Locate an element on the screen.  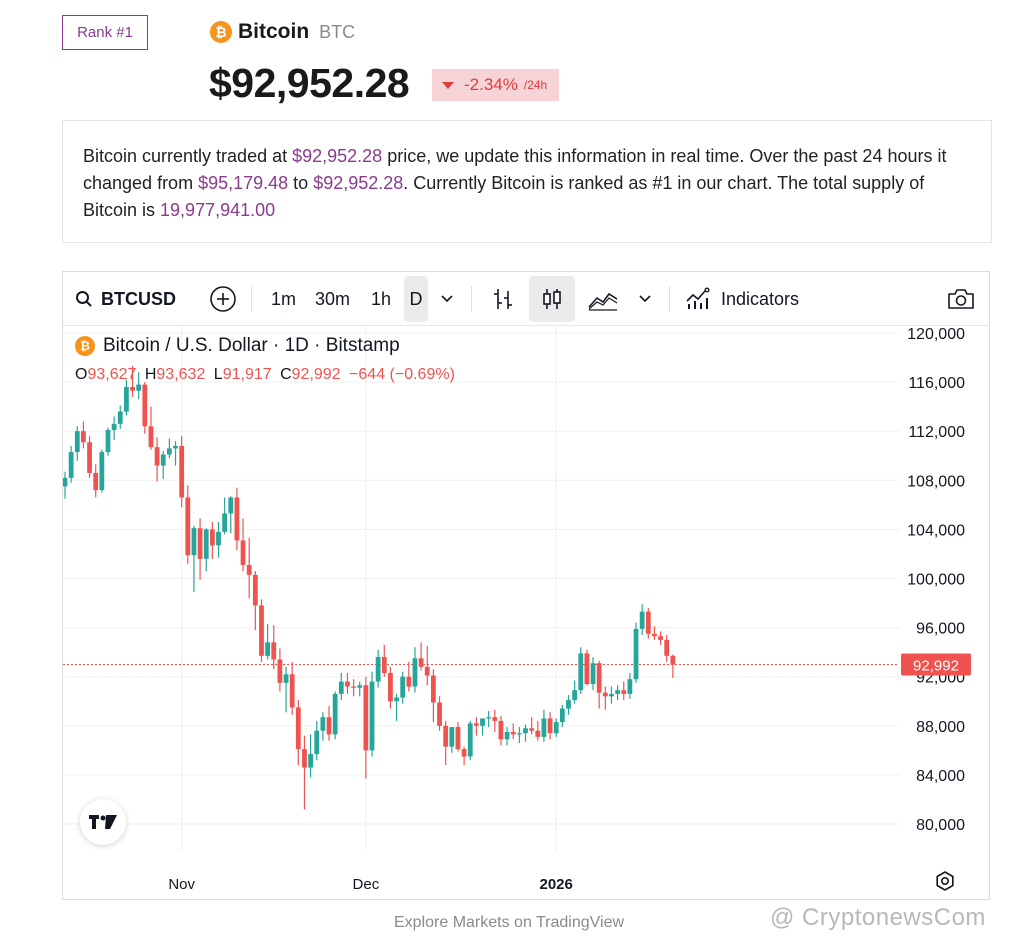
explore-link: Explore Markets on TradingView is located at coordinates (509, 922).